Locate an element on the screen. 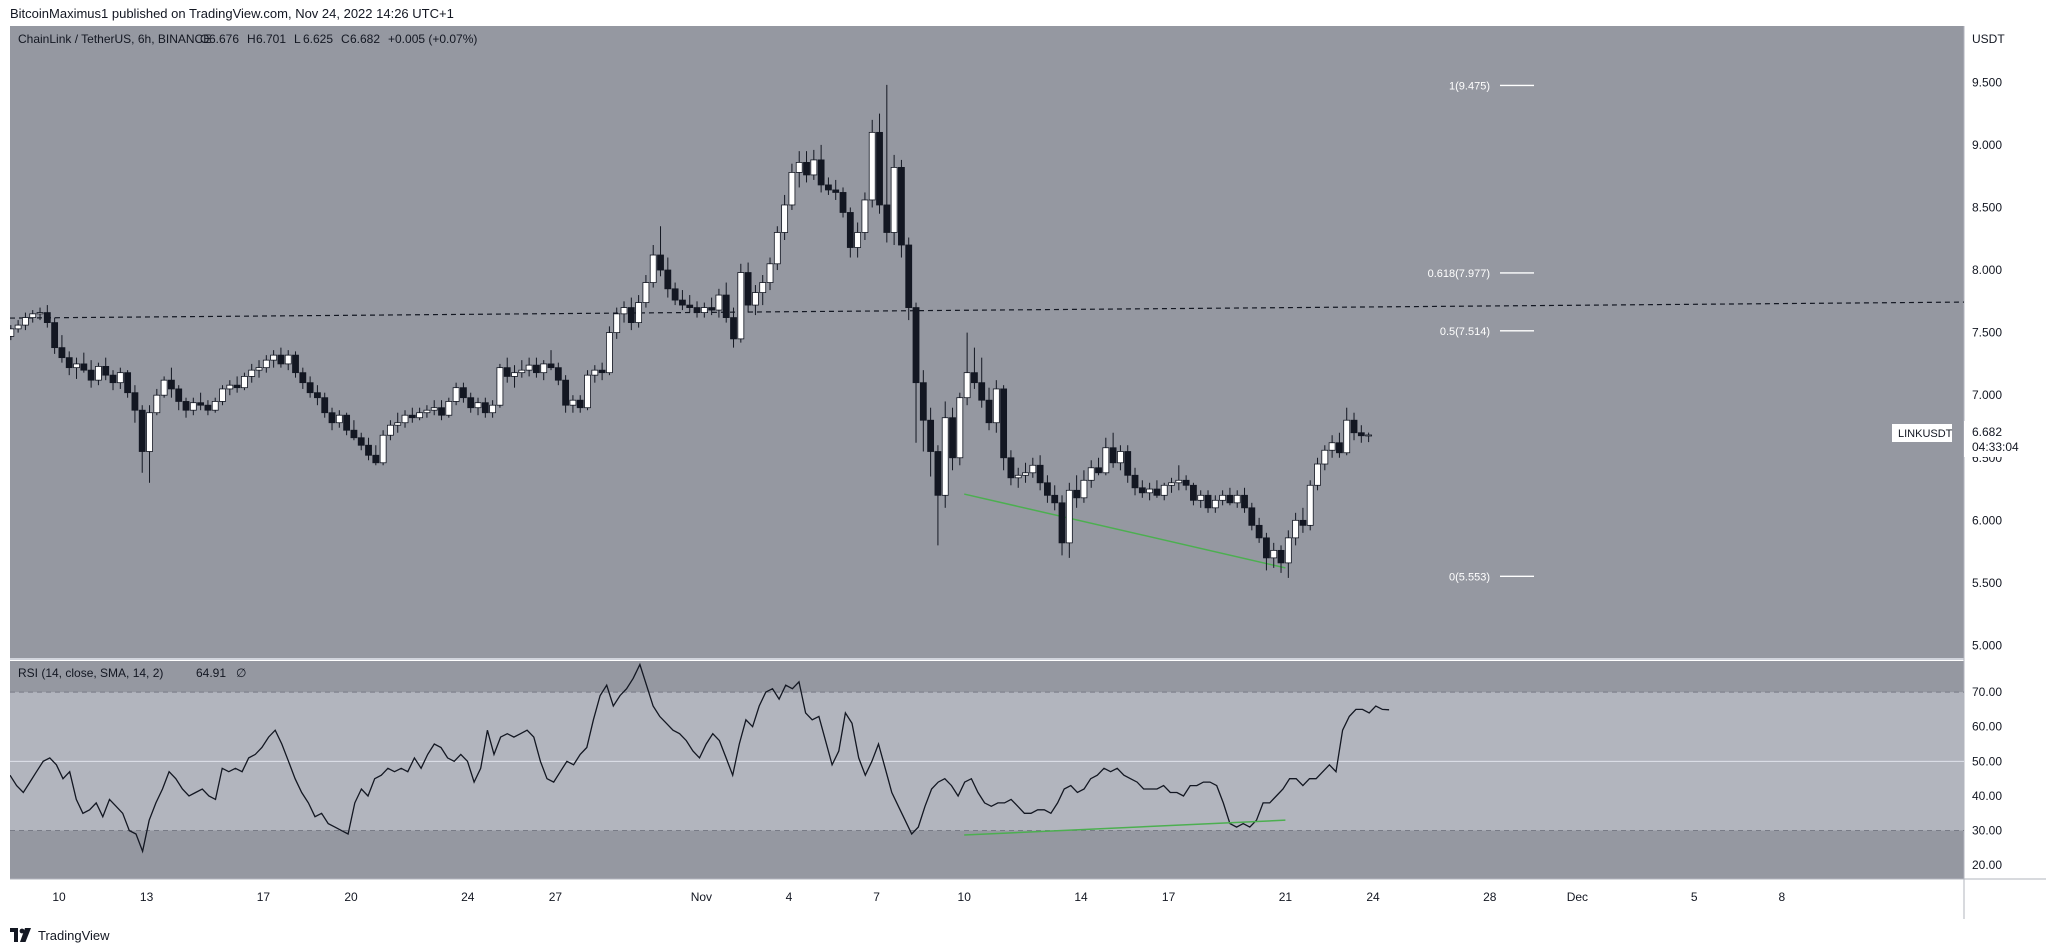  fib-levels: 1(9.475) 0.618(7.977) 0.5(7.514) 0(5.553) is located at coordinates (1481, 331).